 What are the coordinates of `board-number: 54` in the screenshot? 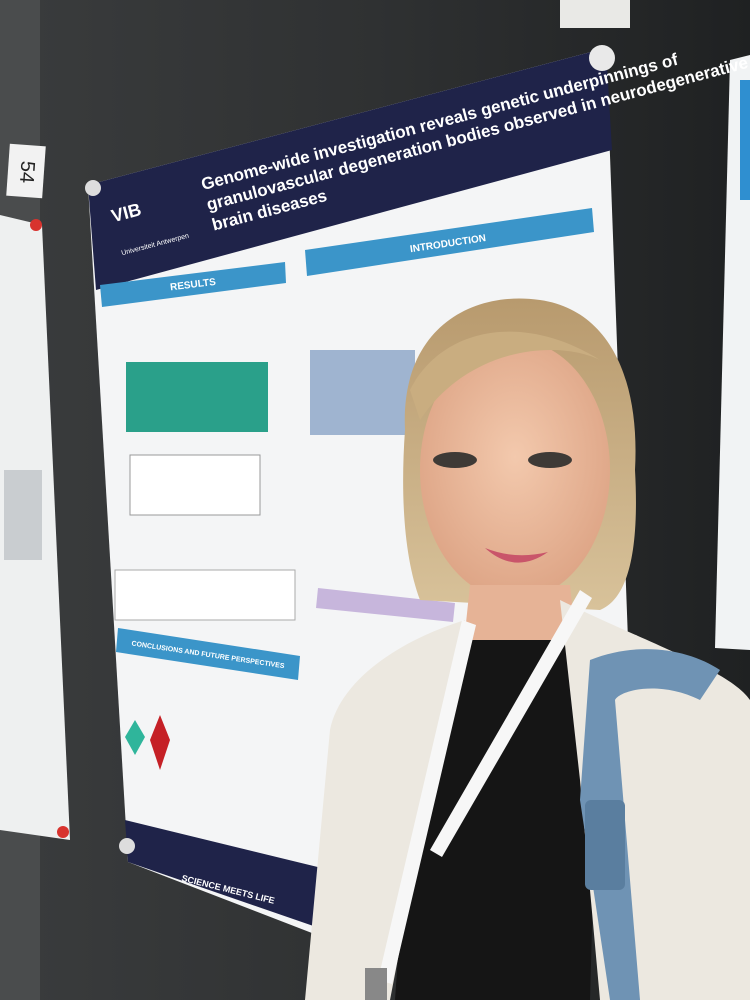 It's located at (26, 172).